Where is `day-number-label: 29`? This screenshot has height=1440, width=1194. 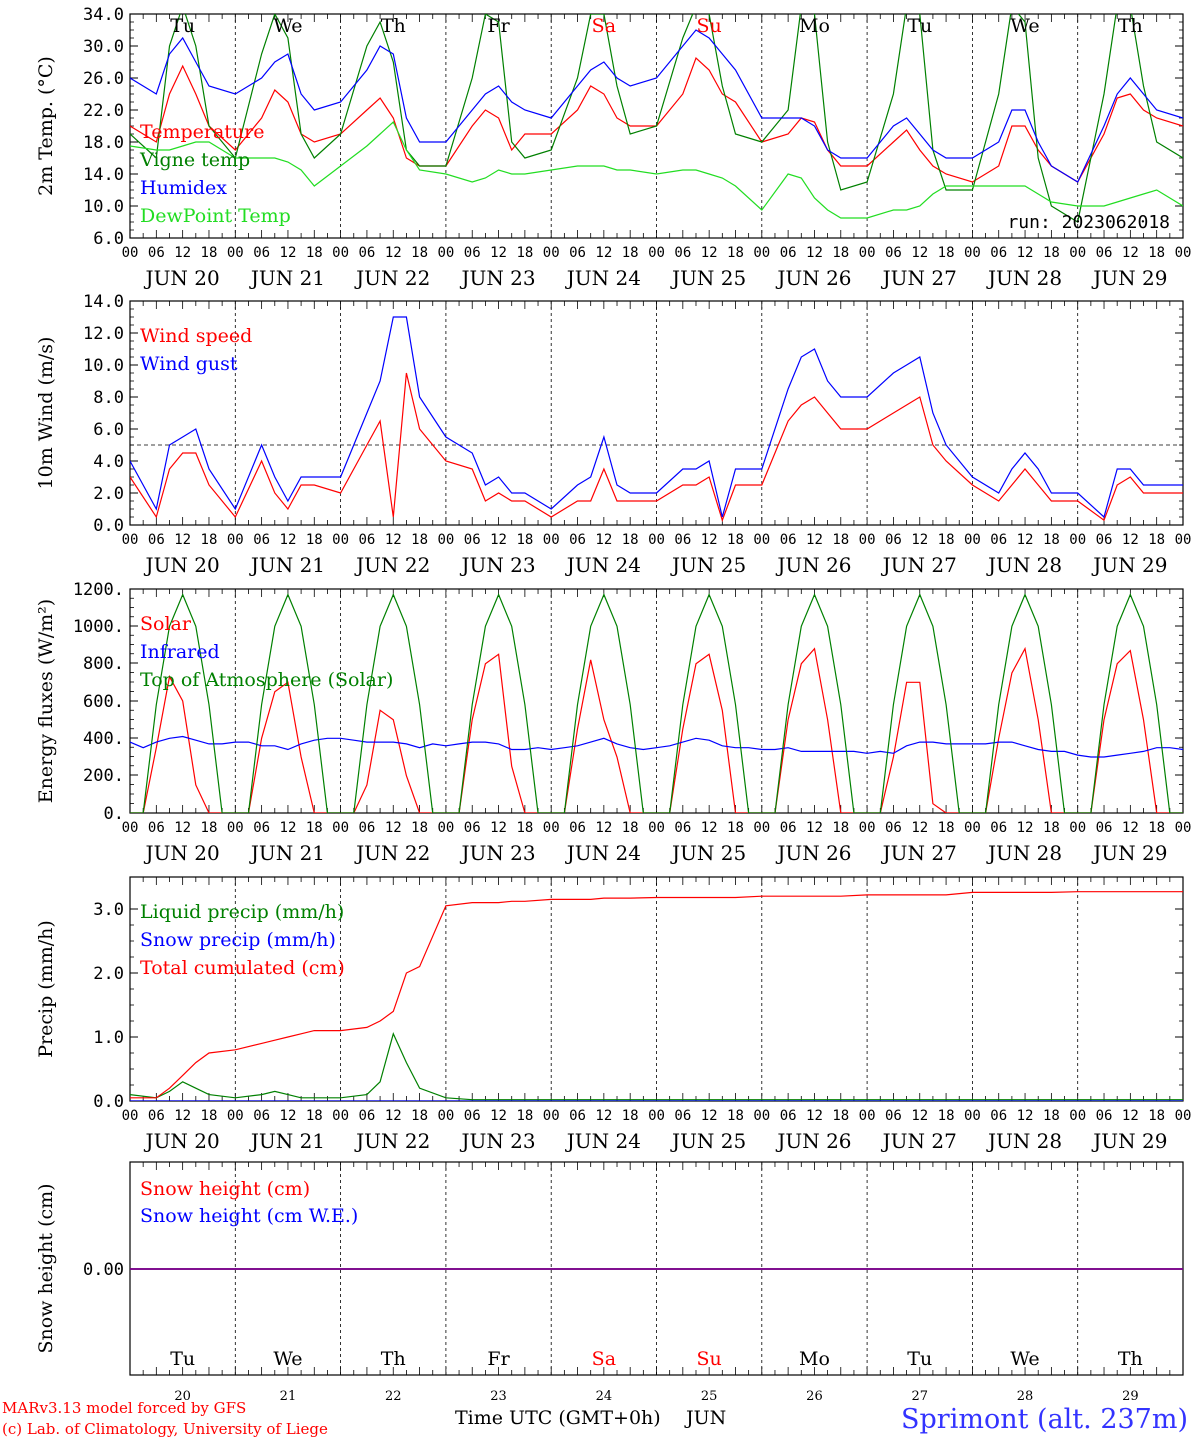 day-number-label: 29 is located at coordinates (1130, 1396).